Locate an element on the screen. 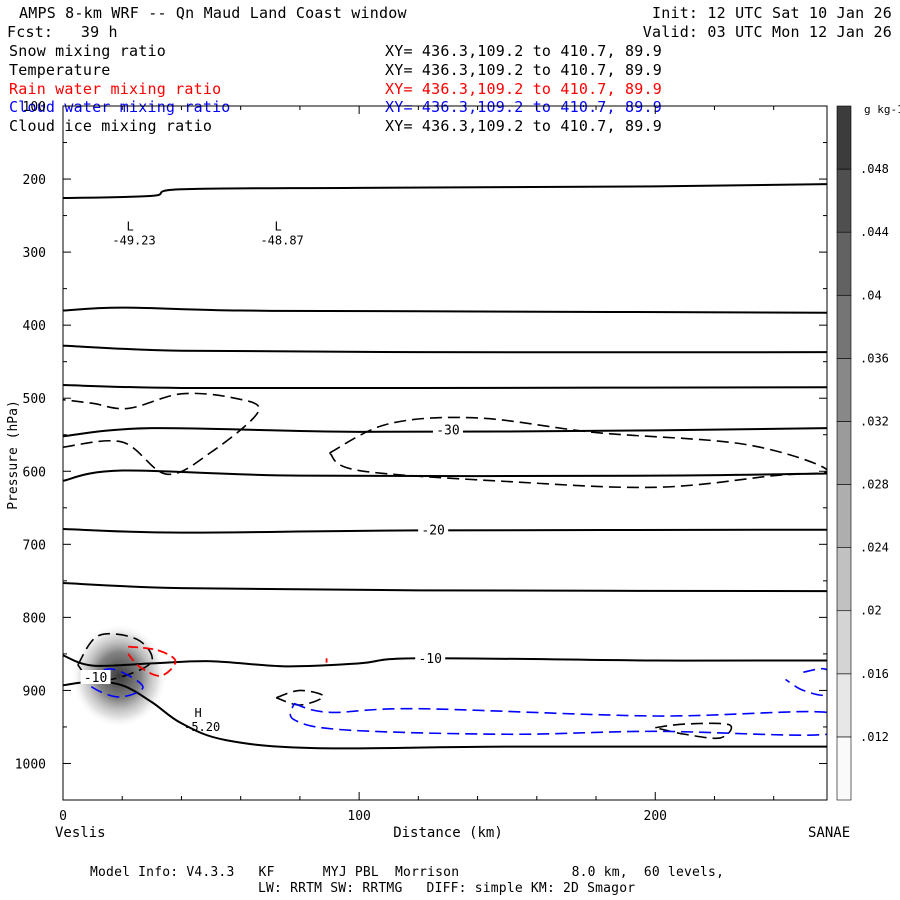  colorbar-tick-label: .016 is located at coordinates (874, 674).